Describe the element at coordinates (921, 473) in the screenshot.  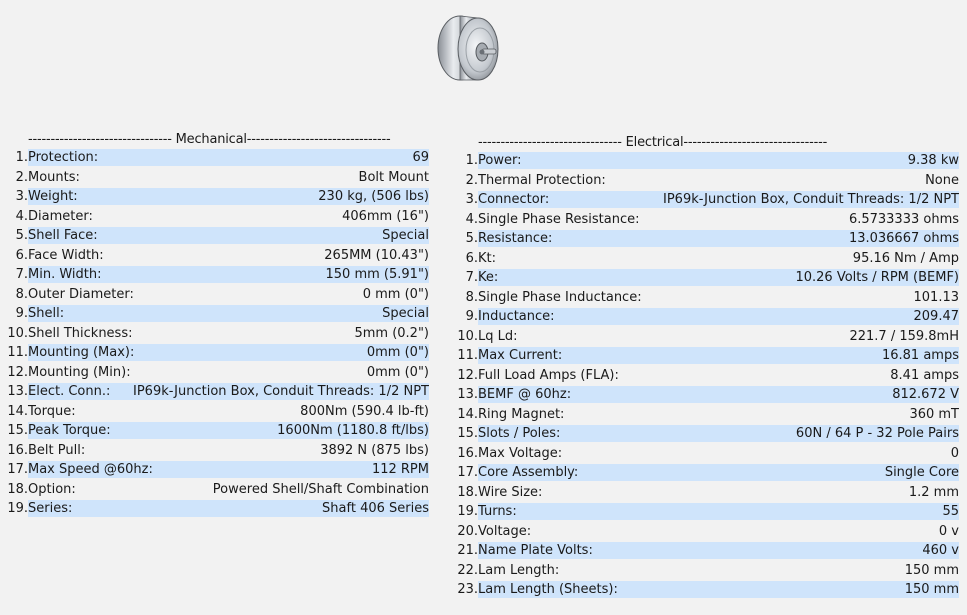
I see `spec-value: Single Core` at that location.